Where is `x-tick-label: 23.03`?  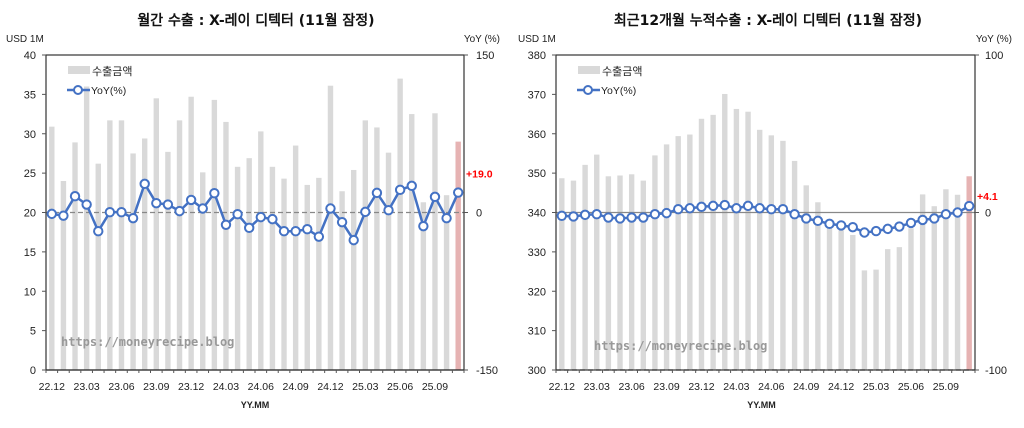 x-tick-label: 23.03 is located at coordinates (86, 387).